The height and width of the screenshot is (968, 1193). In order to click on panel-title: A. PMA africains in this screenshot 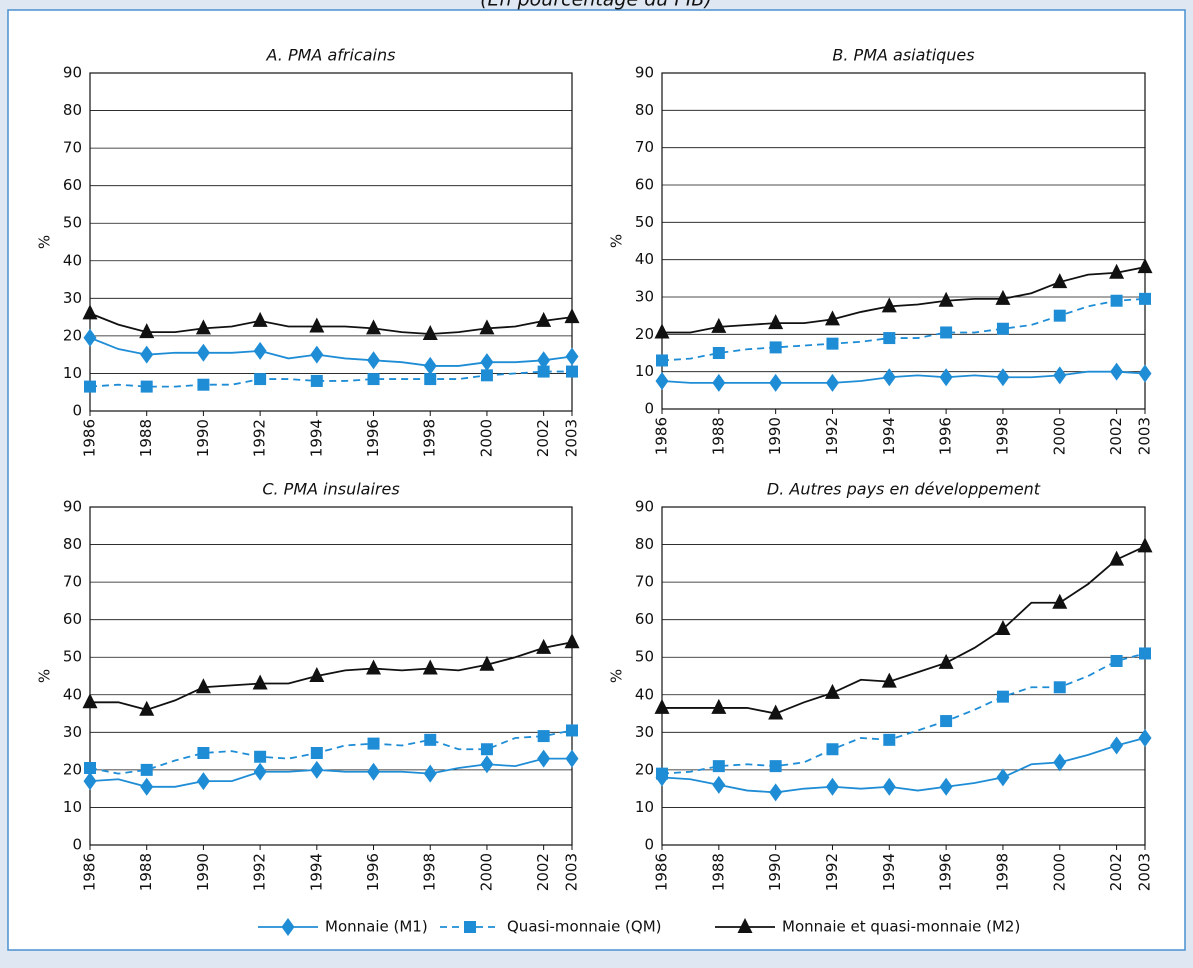, I will do `click(331, 55)`.